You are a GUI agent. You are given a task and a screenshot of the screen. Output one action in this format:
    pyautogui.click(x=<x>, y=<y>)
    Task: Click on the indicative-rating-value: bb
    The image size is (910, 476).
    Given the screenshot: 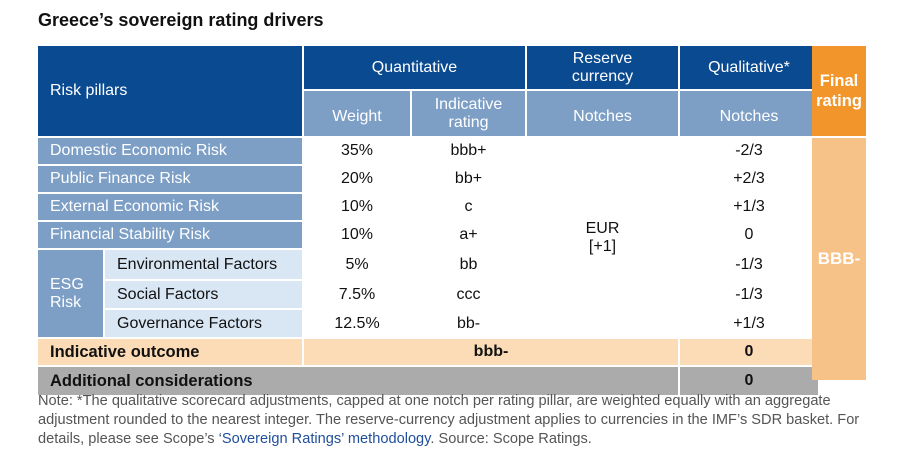 What is the action you would take?
    pyautogui.click(x=468, y=264)
    